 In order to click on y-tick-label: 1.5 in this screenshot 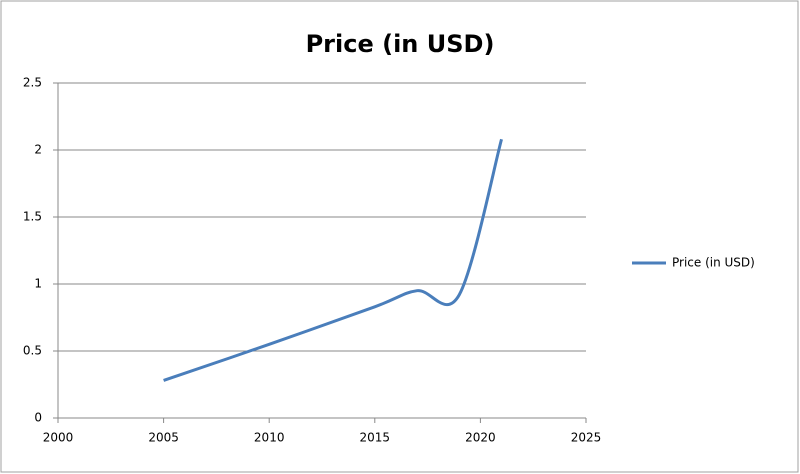, I will do `click(32, 217)`.